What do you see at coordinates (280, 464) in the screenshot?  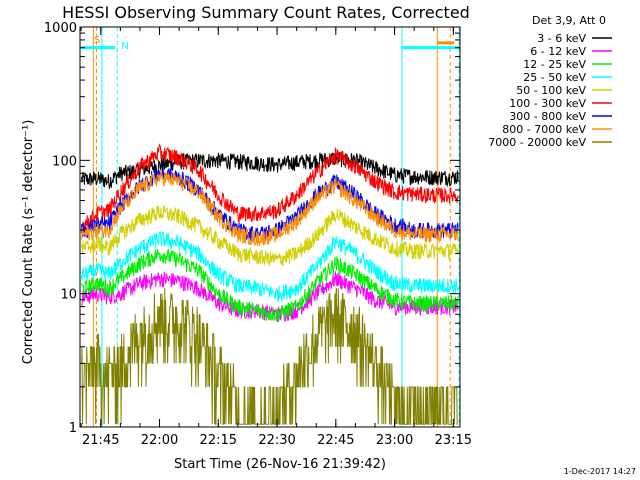 I see `x-axis-label: Start Time (26-Nov-16 21:39:42)` at bounding box center [280, 464].